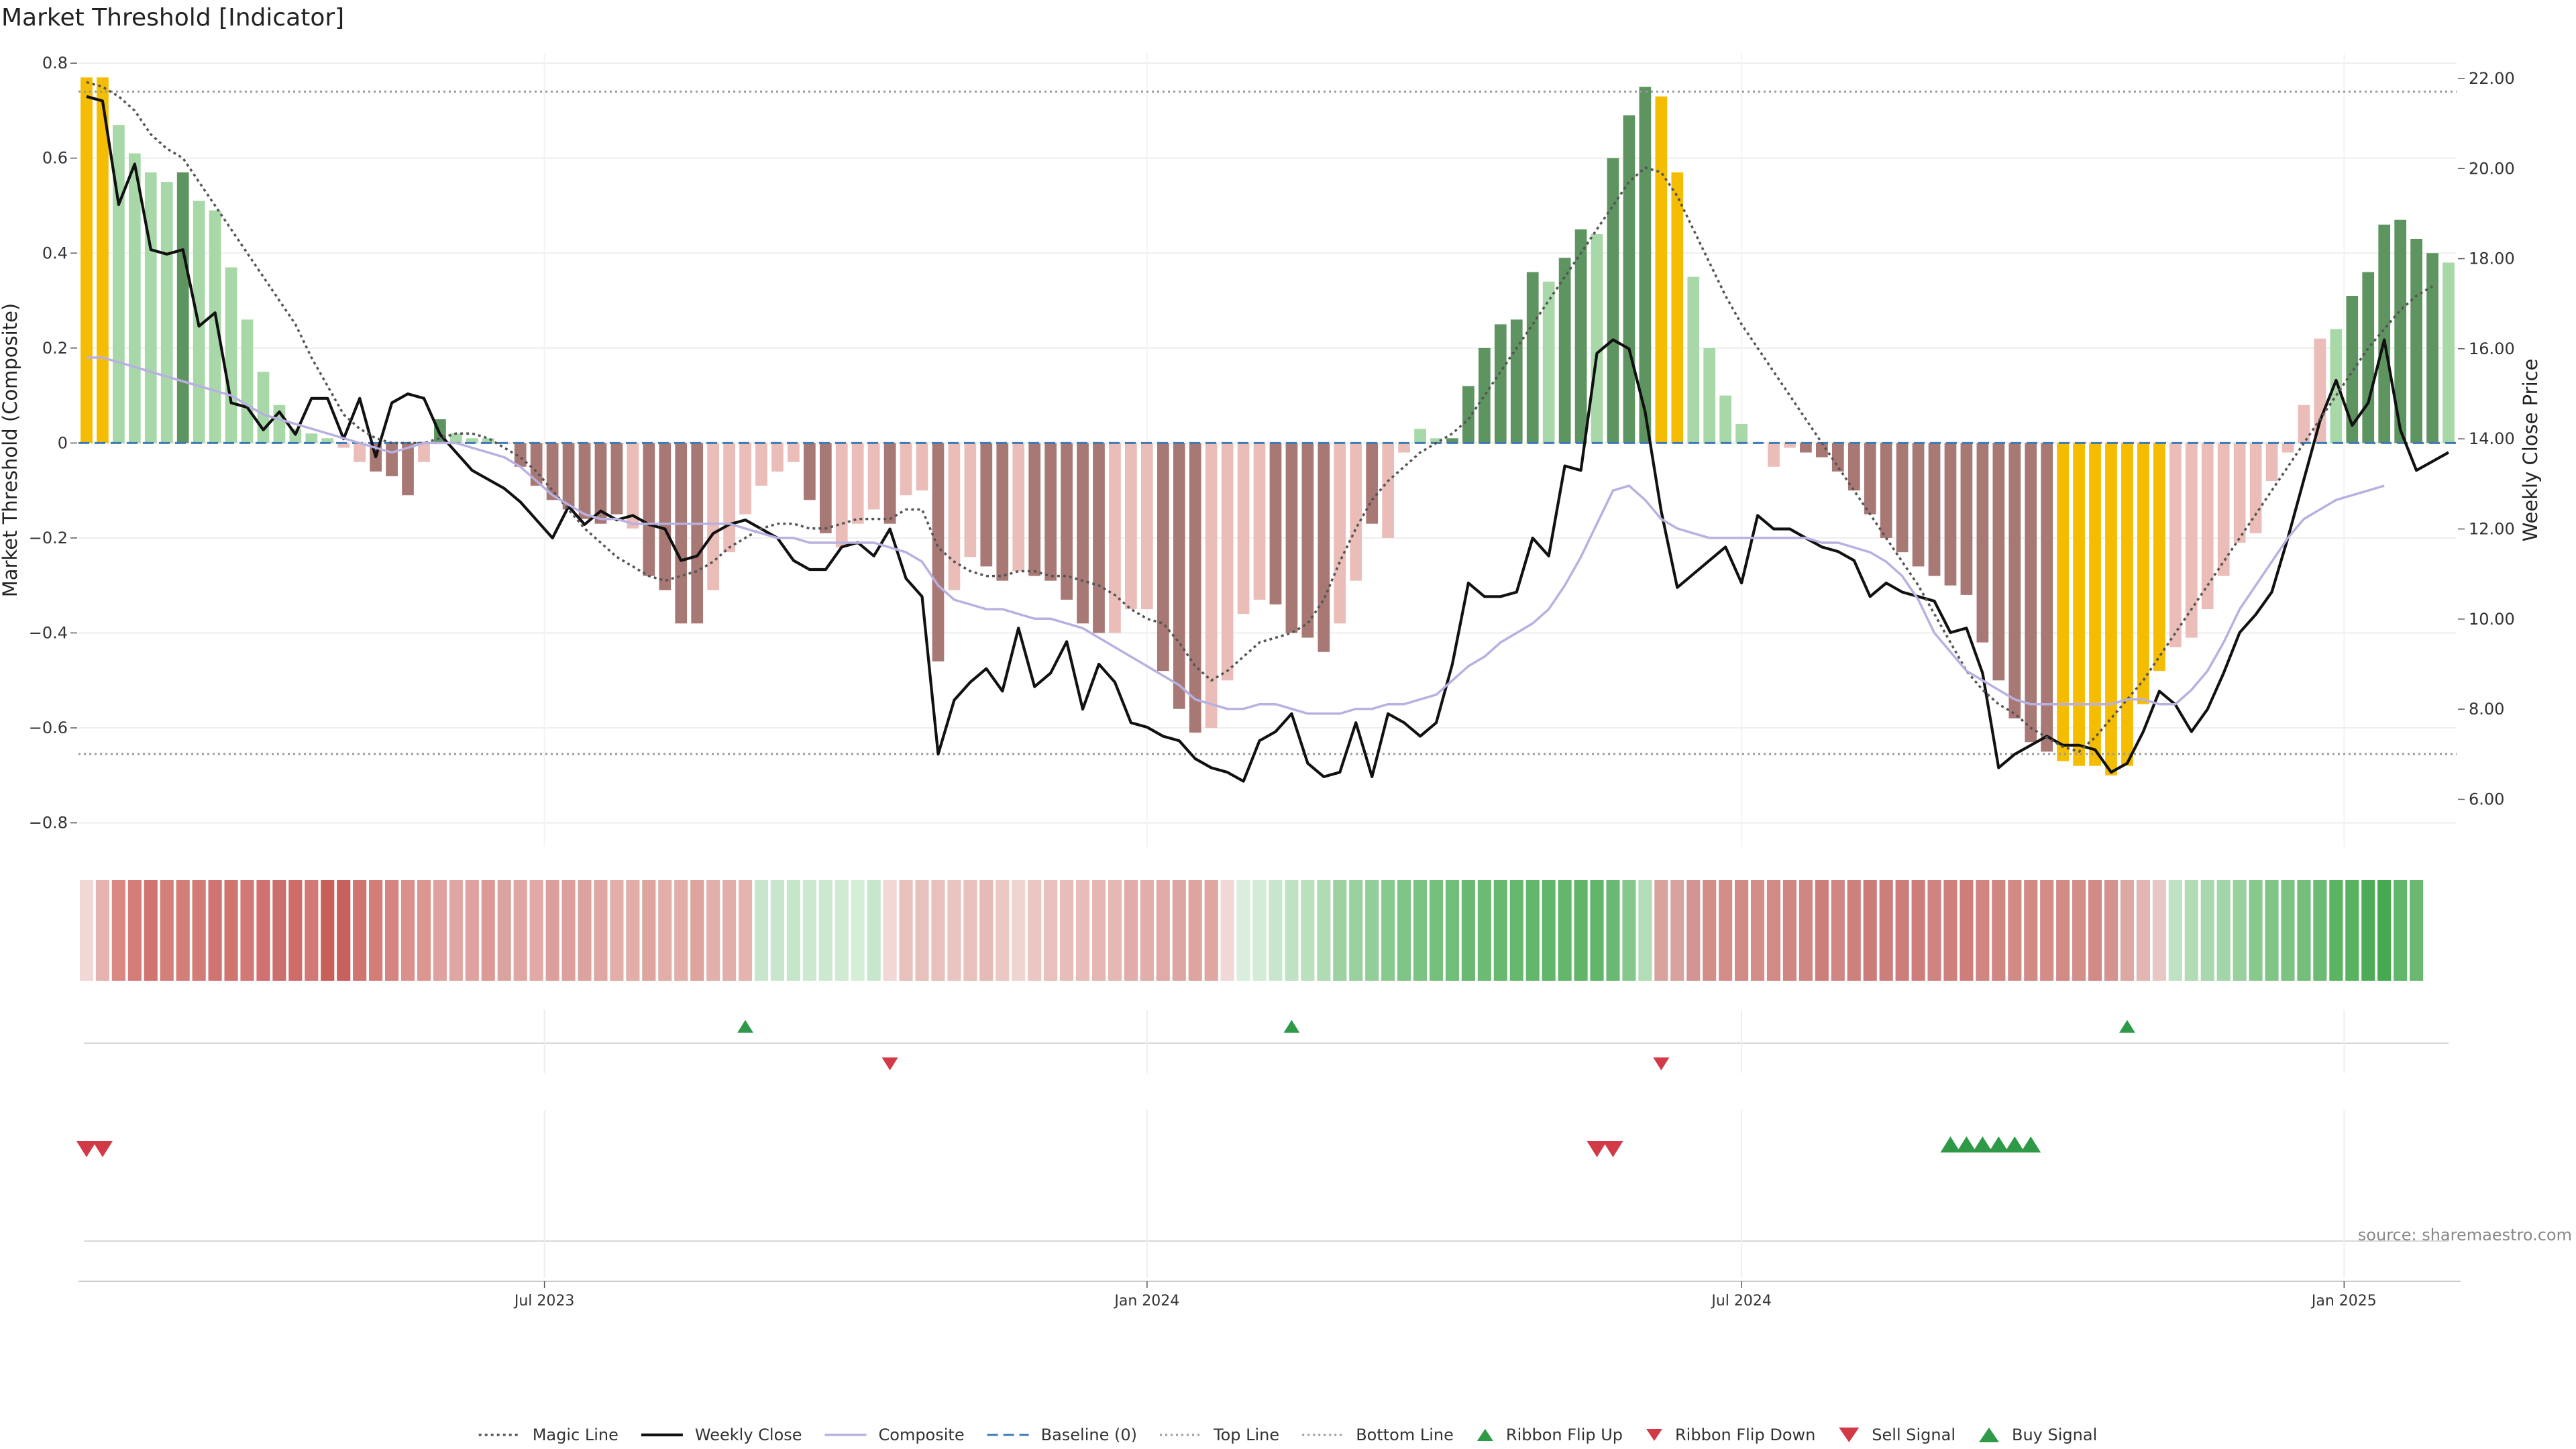 The height and width of the screenshot is (1449, 2576). Describe the element at coordinates (1219, 1435) in the screenshot. I see `legend-item: Top Line` at that location.